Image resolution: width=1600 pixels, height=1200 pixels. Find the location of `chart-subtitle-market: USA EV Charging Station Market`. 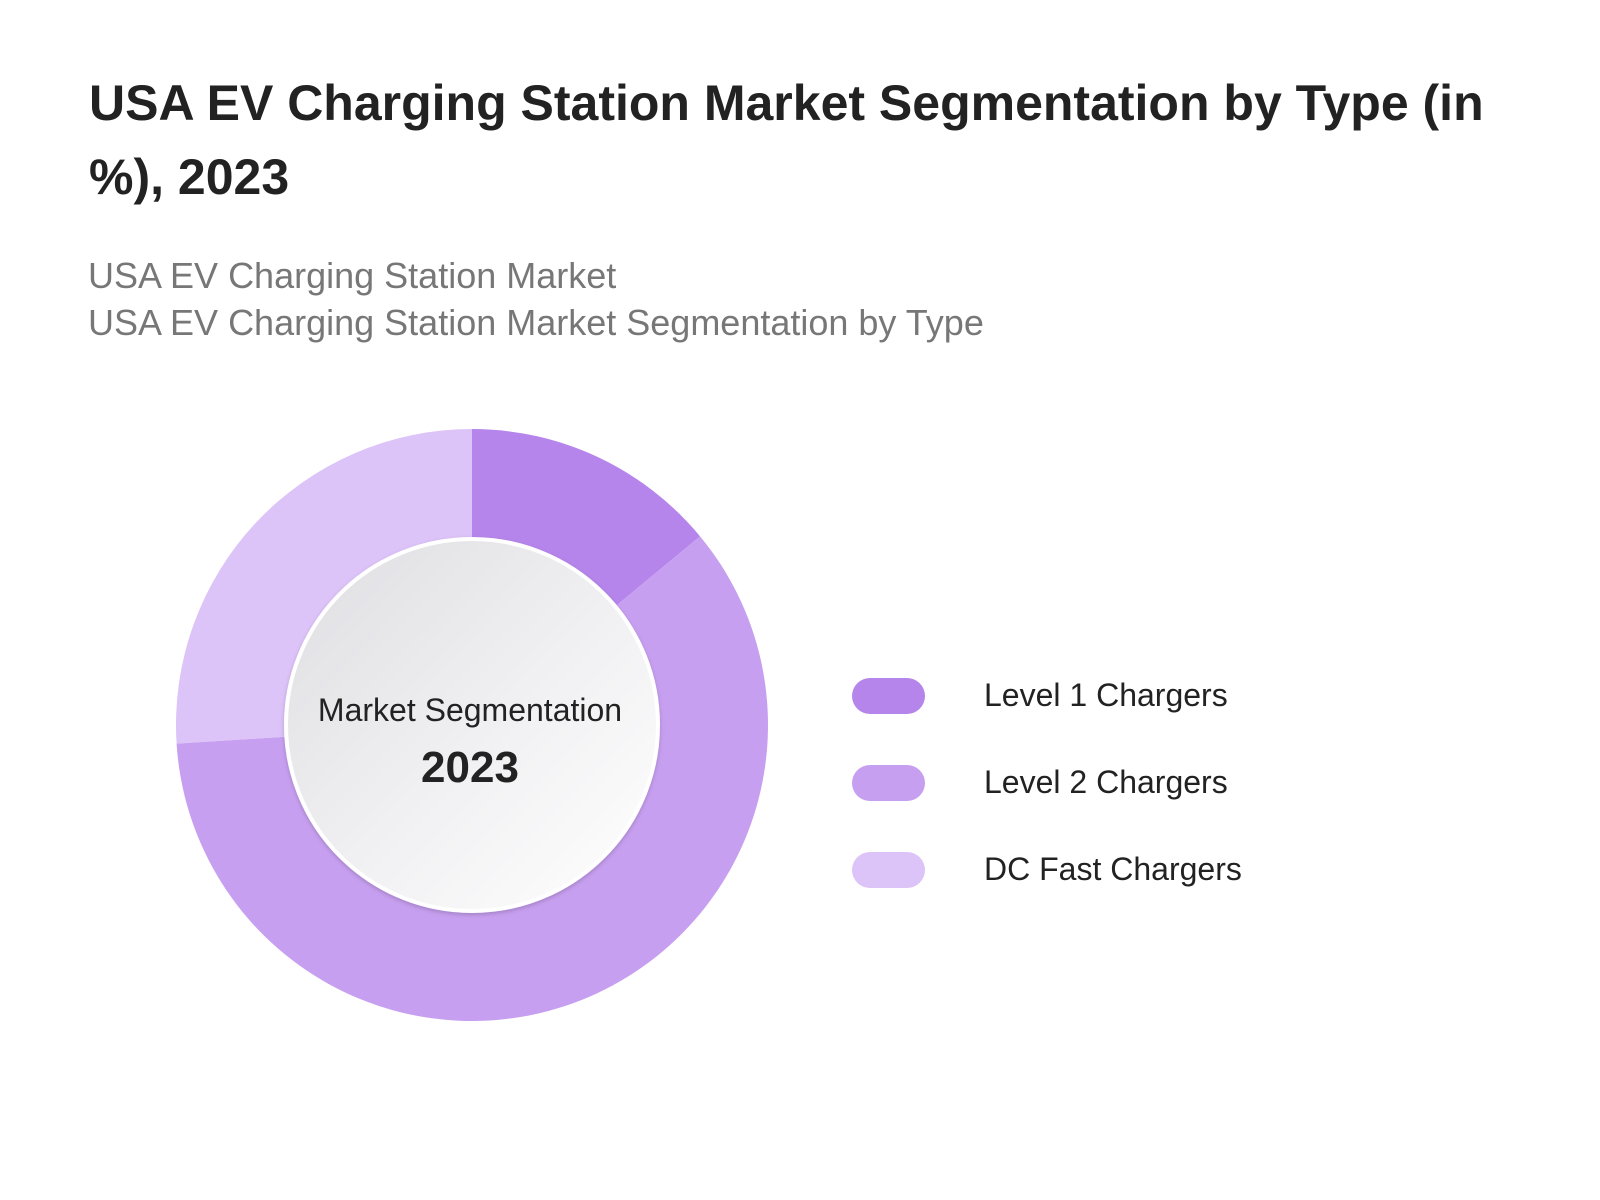

chart-subtitle-market: USA EV Charging Station Market is located at coordinates (352, 275).